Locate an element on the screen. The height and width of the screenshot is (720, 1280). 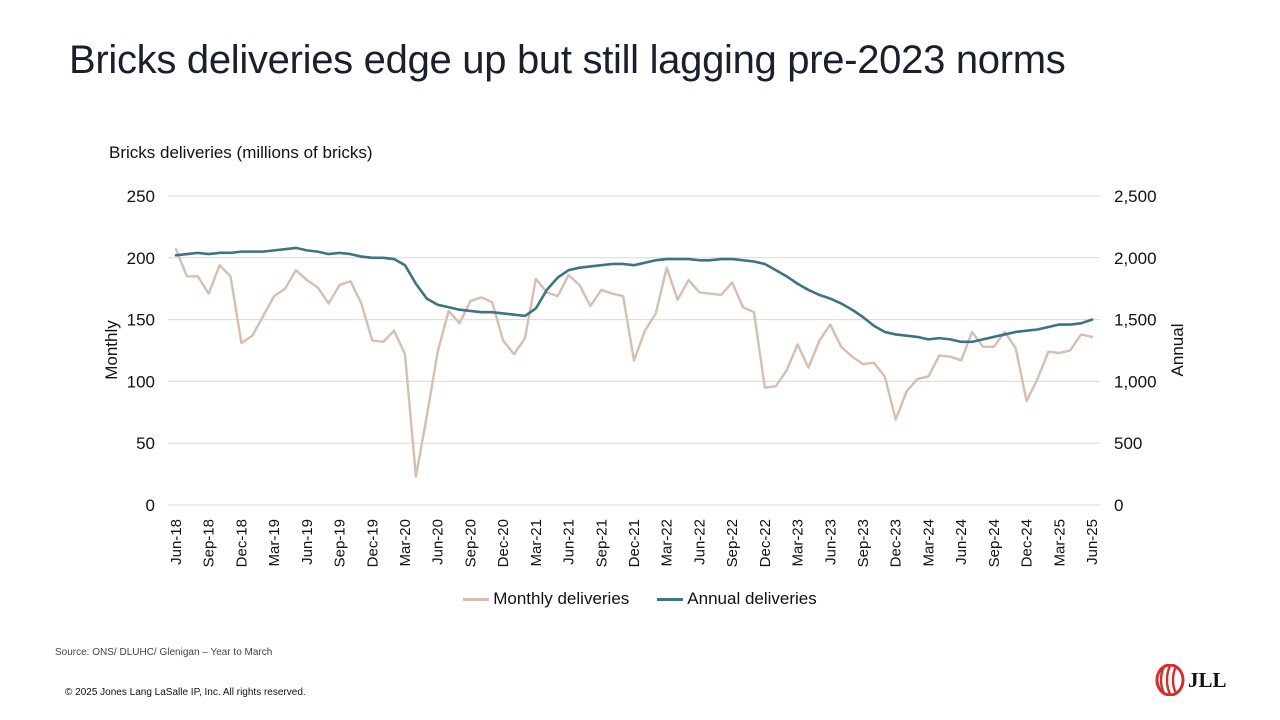
x-tick-label: Dec-22 is located at coordinates (765, 543).